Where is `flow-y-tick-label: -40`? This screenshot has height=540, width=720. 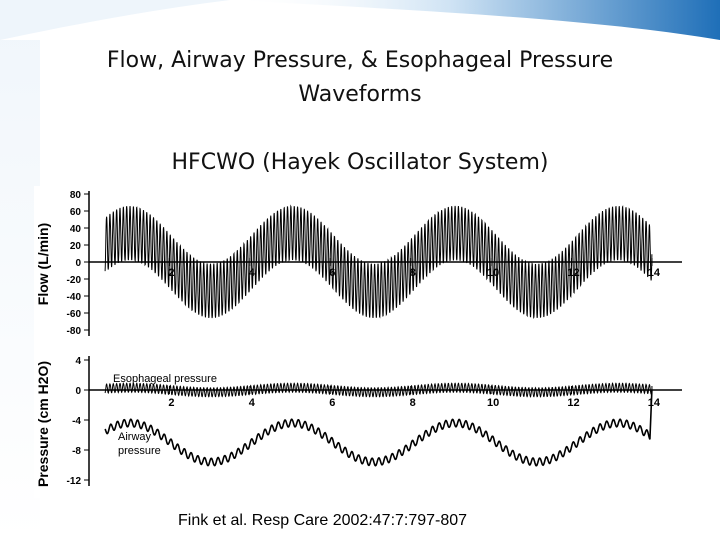 flow-y-tick-label: -40 is located at coordinates (74, 297).